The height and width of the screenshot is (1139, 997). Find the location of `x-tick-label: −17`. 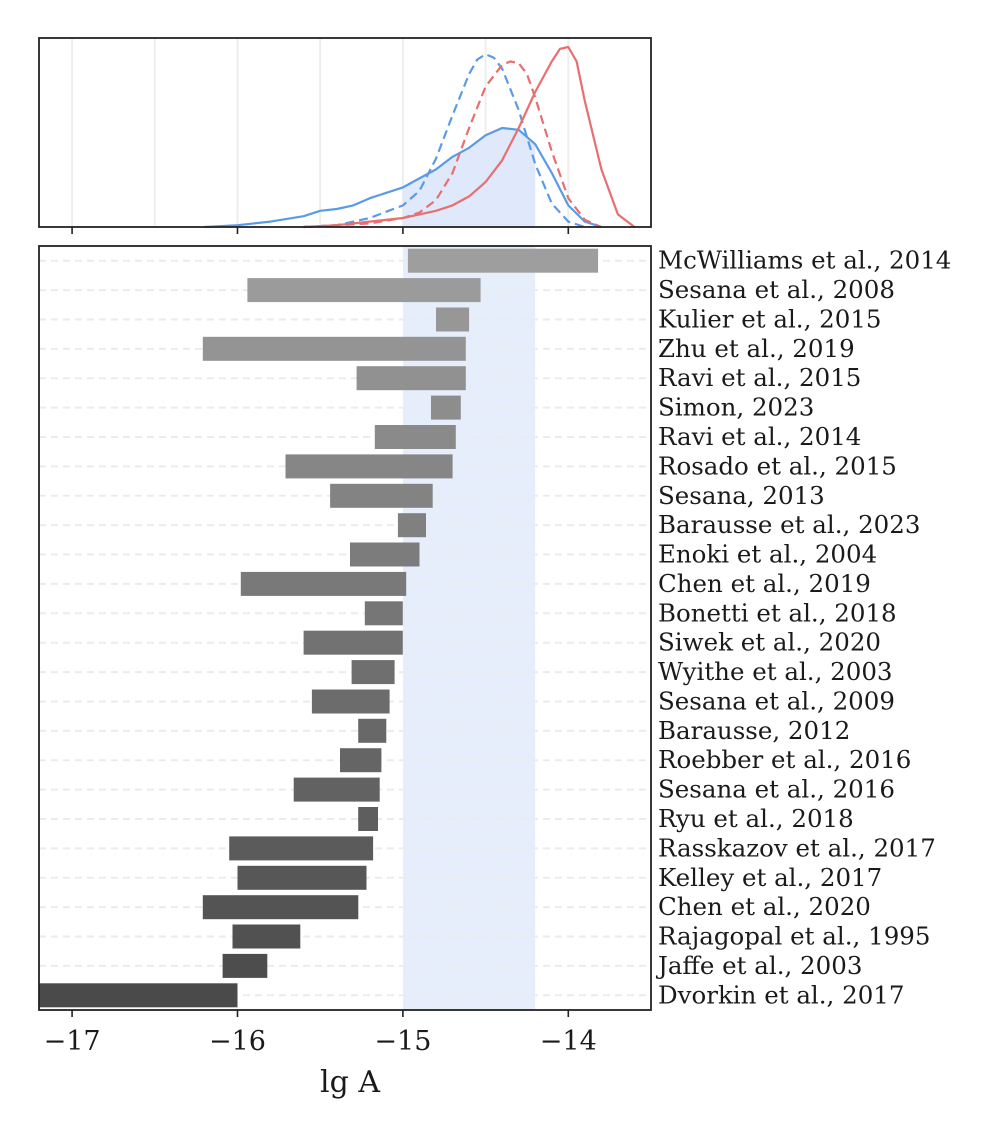

x-tick-label: −17 is located at coordinates (72, 1041).